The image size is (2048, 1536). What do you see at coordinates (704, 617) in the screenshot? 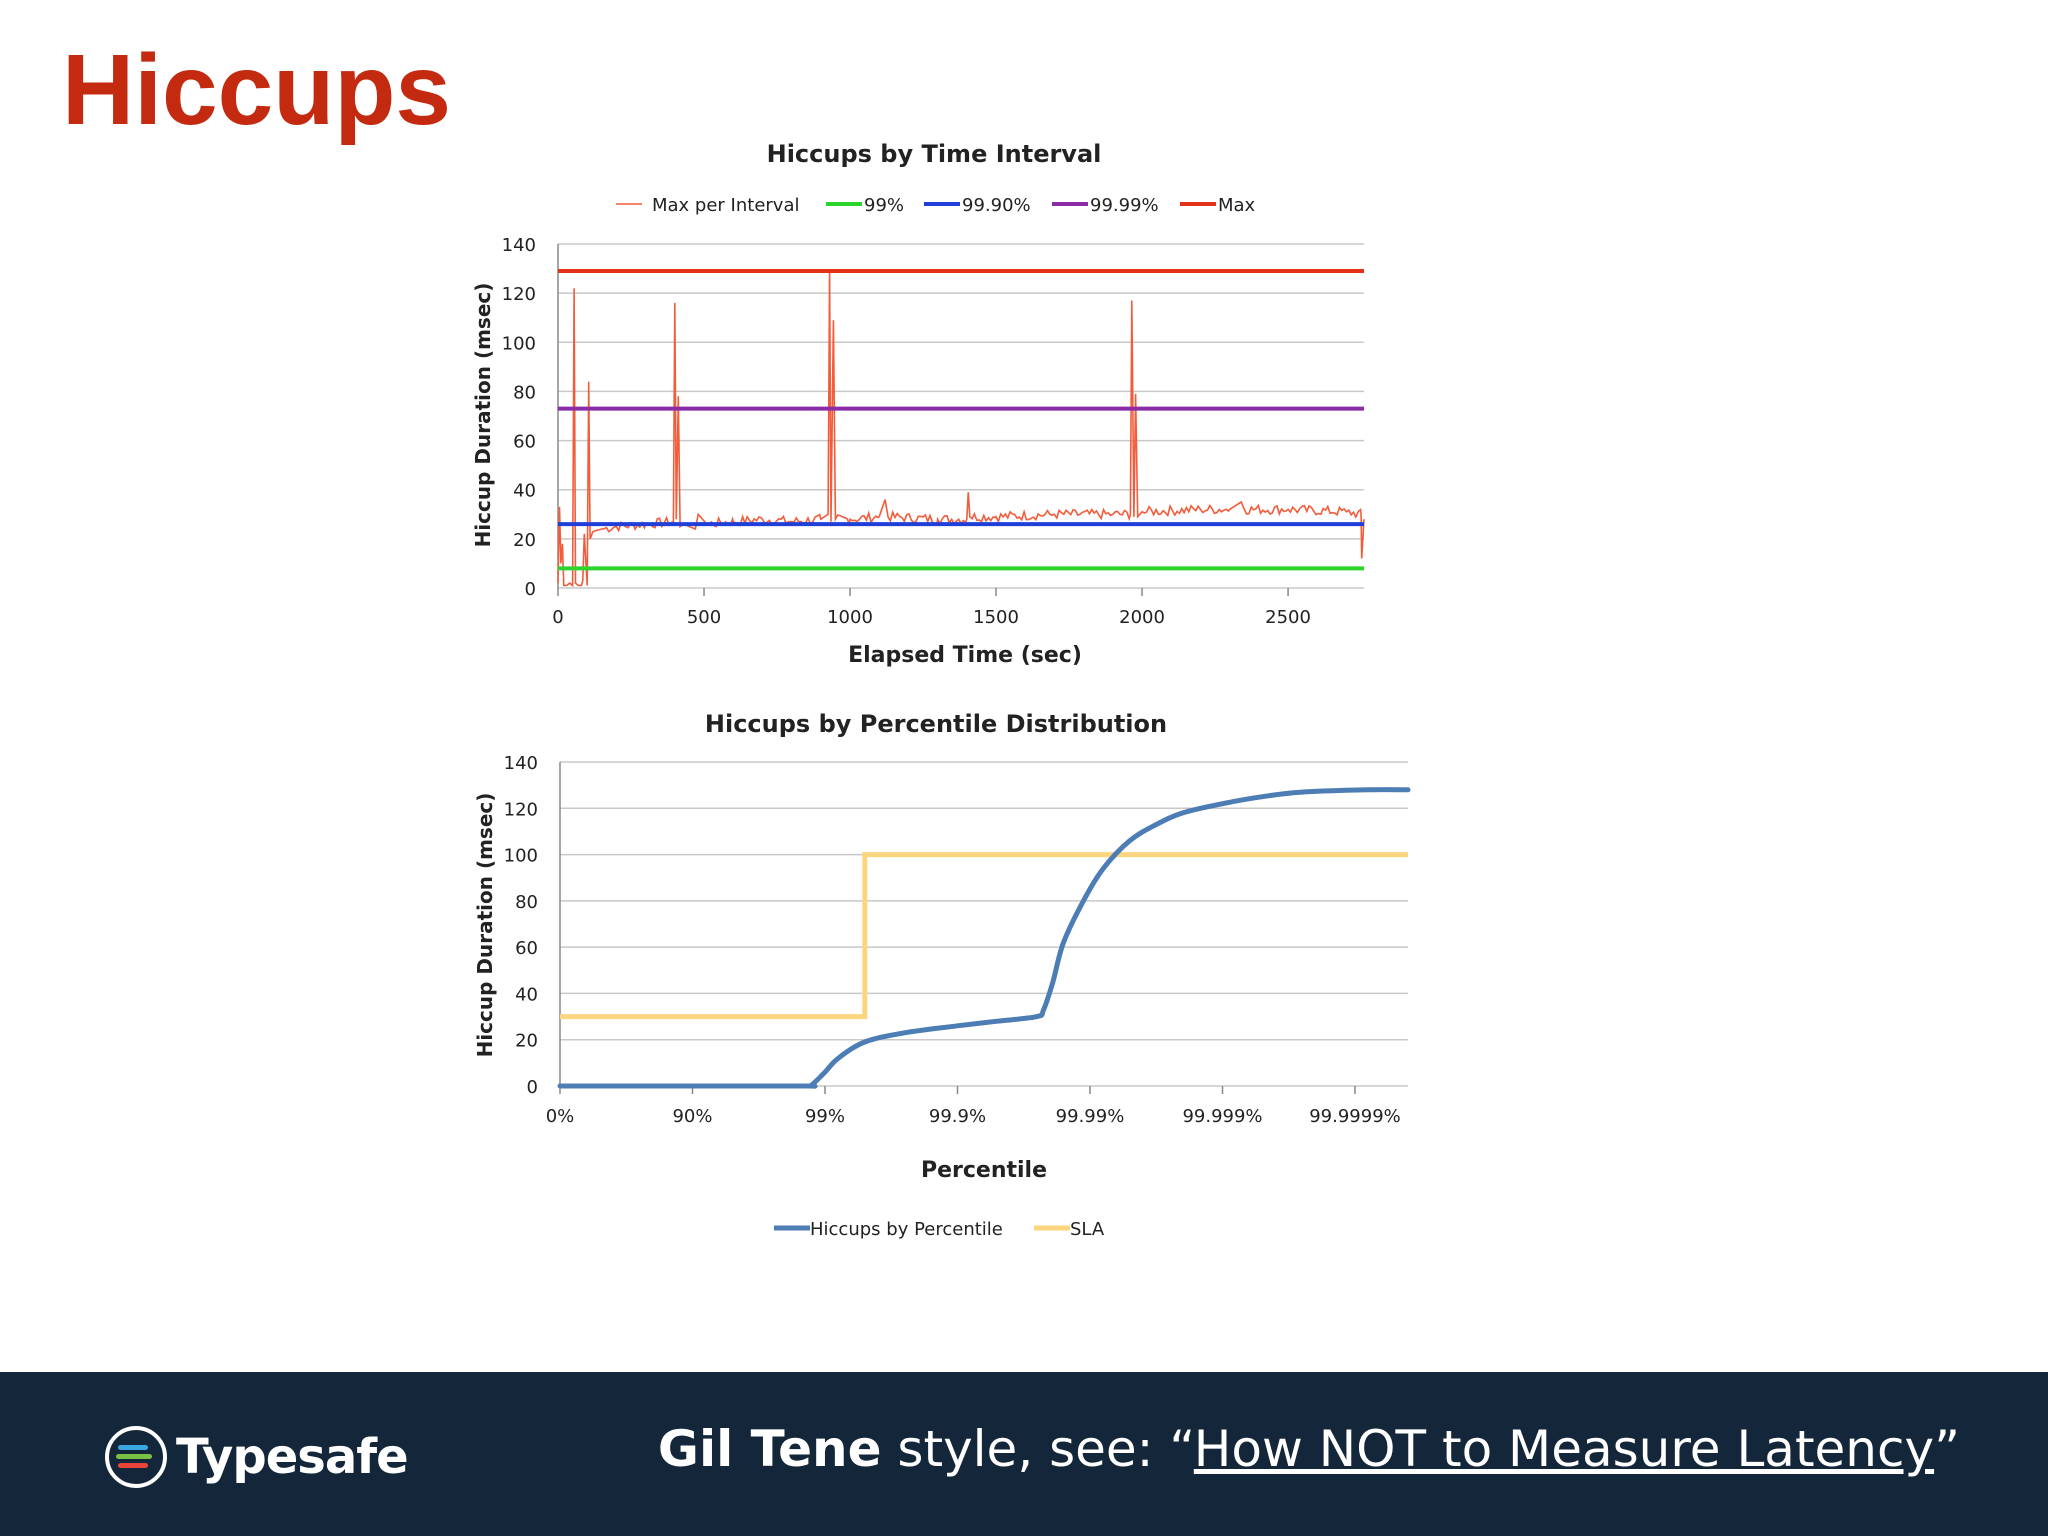
I see `x-tick-label: 500` at bounding box center [704, 617].